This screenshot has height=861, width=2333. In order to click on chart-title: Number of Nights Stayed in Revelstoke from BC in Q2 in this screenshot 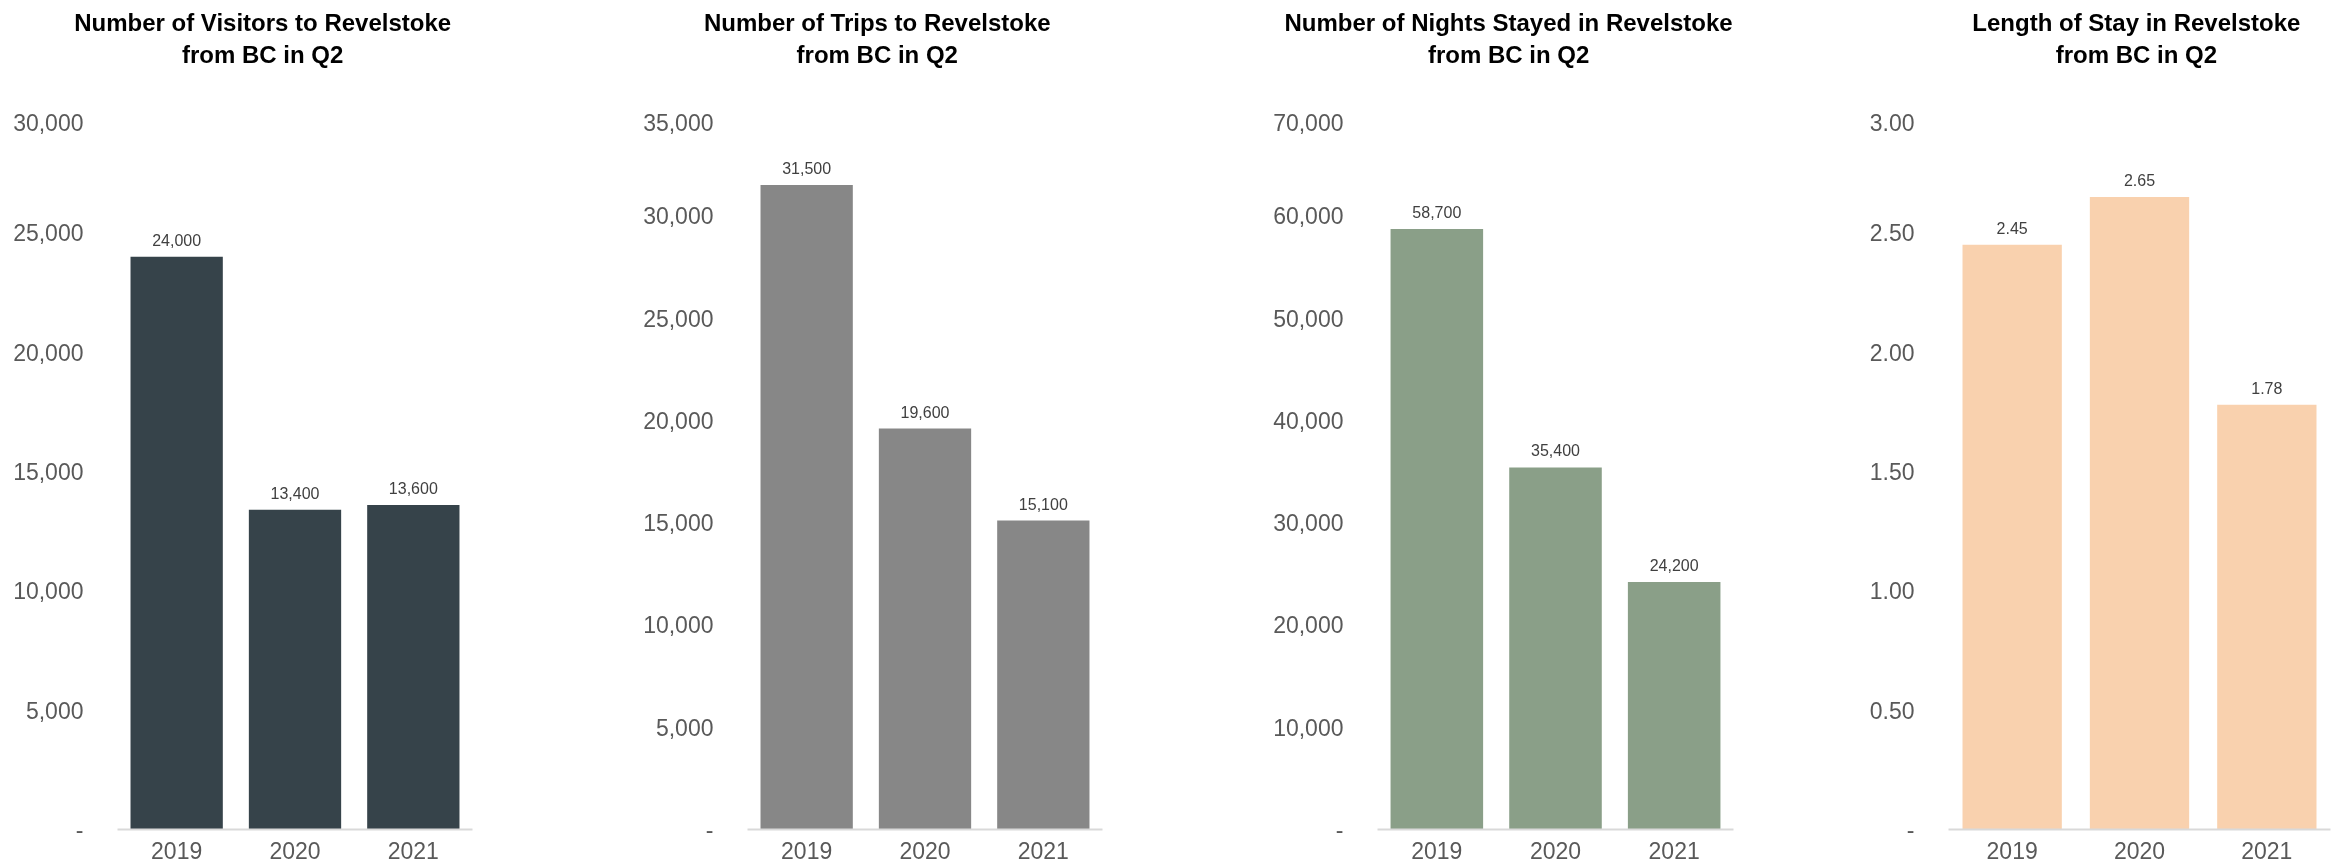, I will do `click(1508, 38)`.